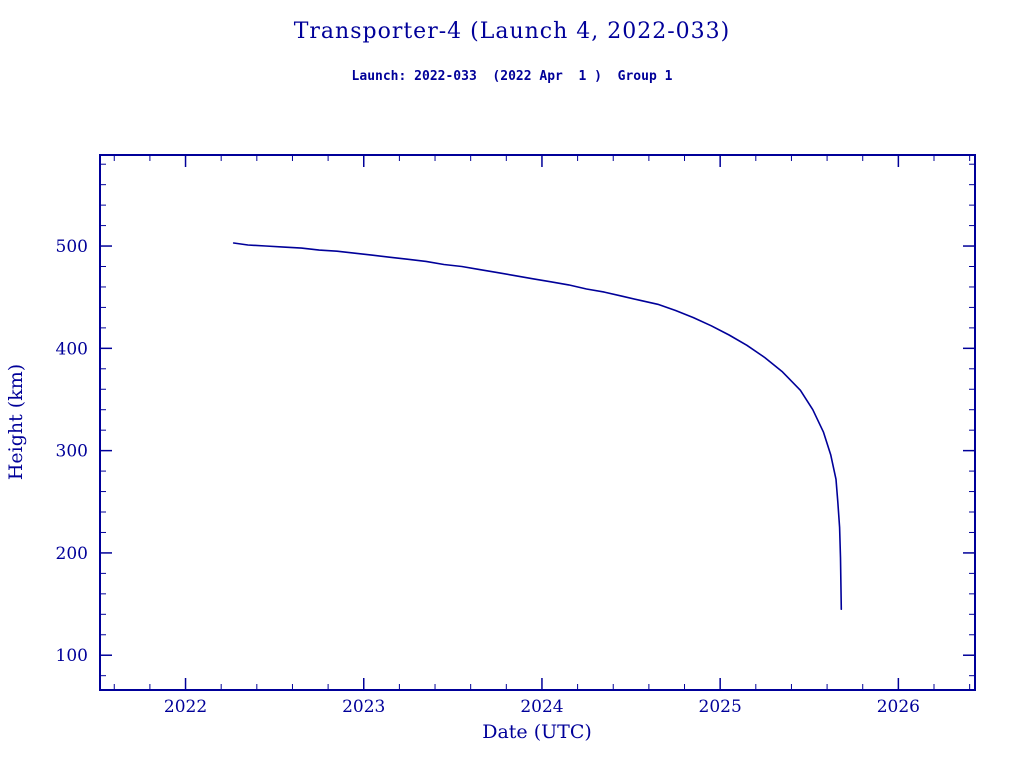 This screenshot has width=1024, height=768. I want to click on x-axis-label: Date (UTC), so click(537, 732).